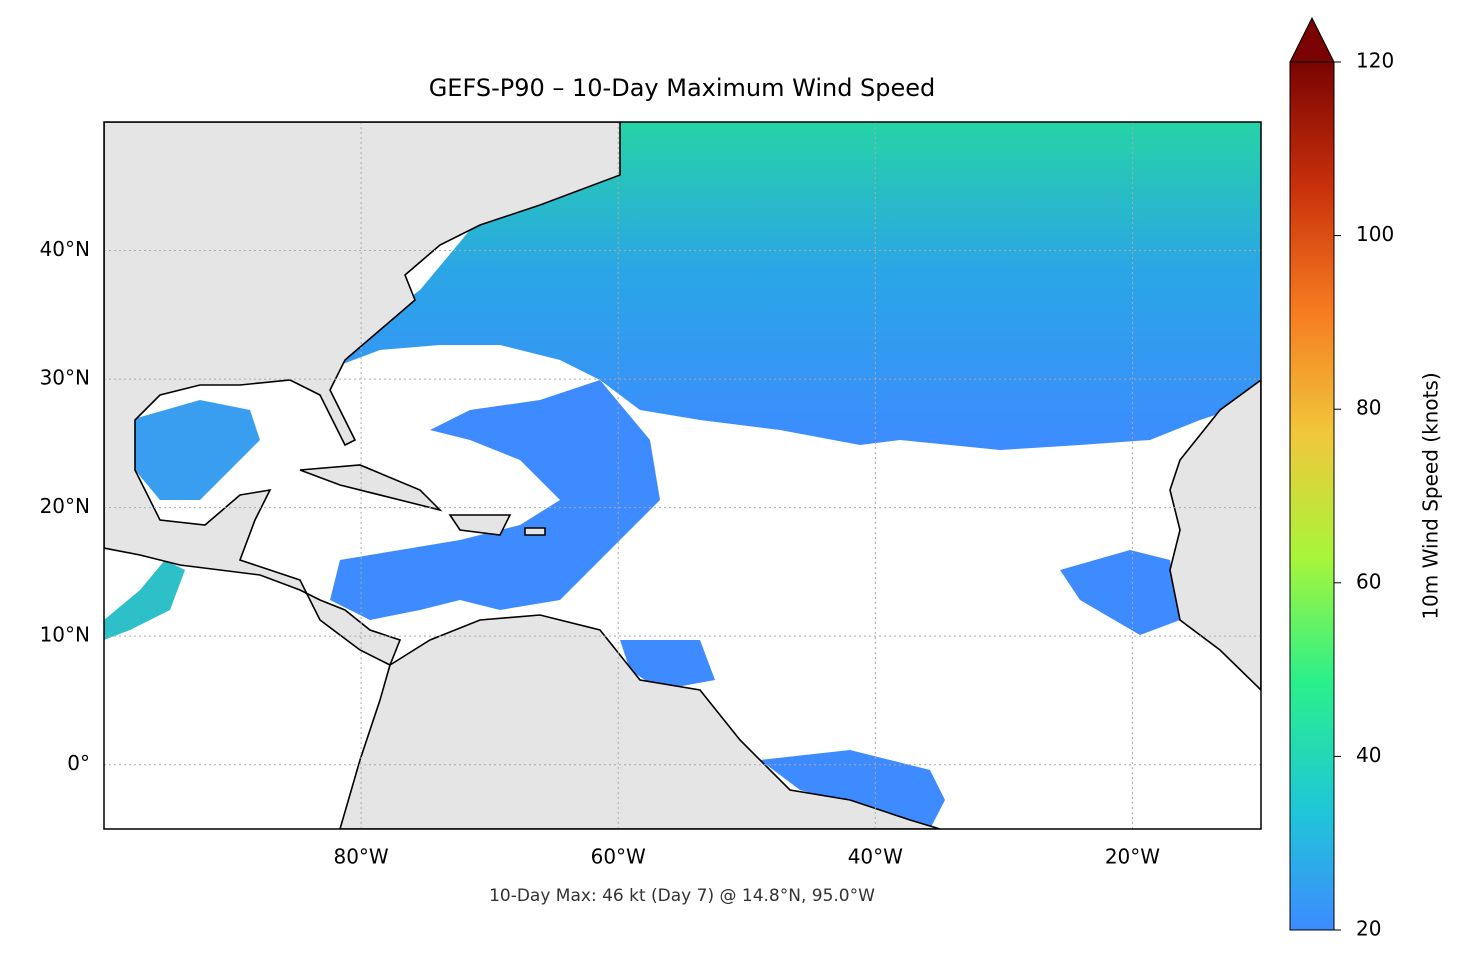  What do you see at coordinates (65, 506) in the screenshot?
I see `lat-tick-label: 20°N` at bounding box center [65, 506].